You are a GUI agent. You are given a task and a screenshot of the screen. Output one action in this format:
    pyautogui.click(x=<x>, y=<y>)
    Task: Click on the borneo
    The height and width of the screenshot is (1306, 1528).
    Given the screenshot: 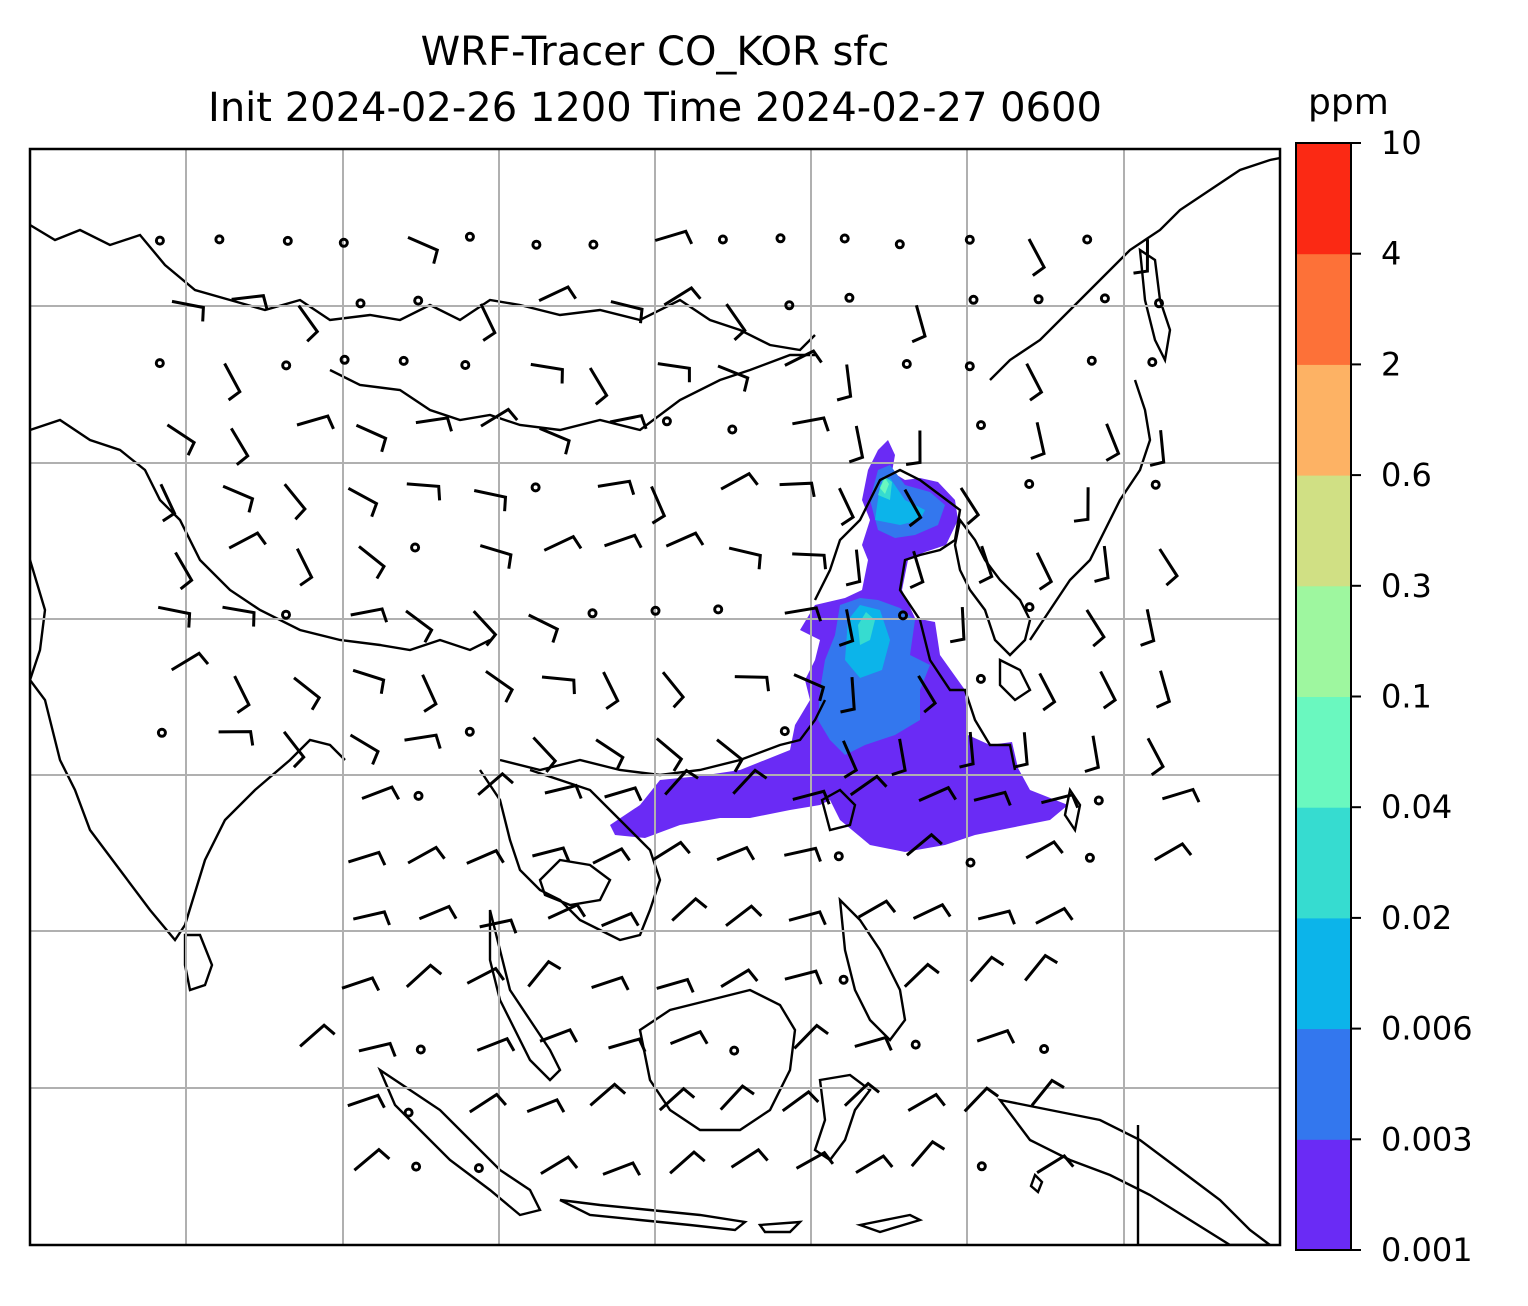 What is the action you would take?
    pyautogui.click(x=717, y=1060)
    